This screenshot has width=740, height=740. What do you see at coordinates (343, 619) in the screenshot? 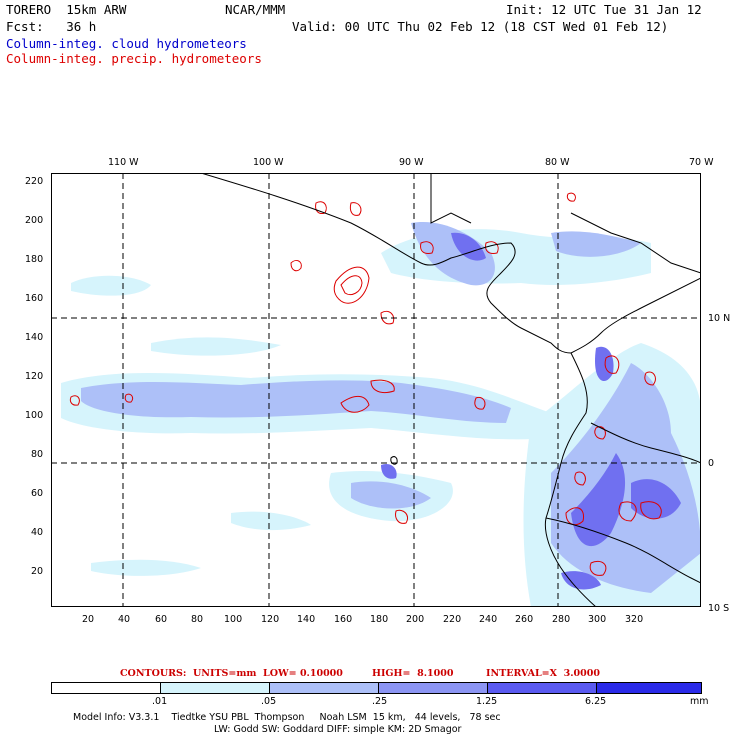
I see `x-tick-160: 160` at bounding box center [343, 619].